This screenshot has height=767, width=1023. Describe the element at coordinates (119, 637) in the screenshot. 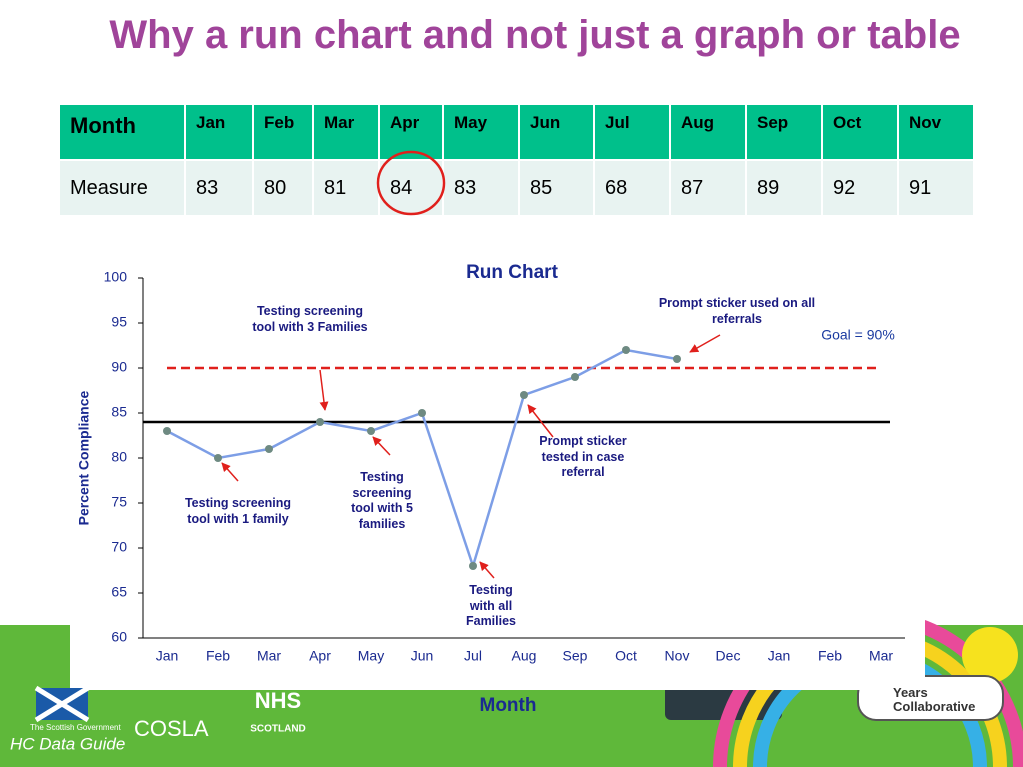

I see `y-tick-label: 60` at that location.